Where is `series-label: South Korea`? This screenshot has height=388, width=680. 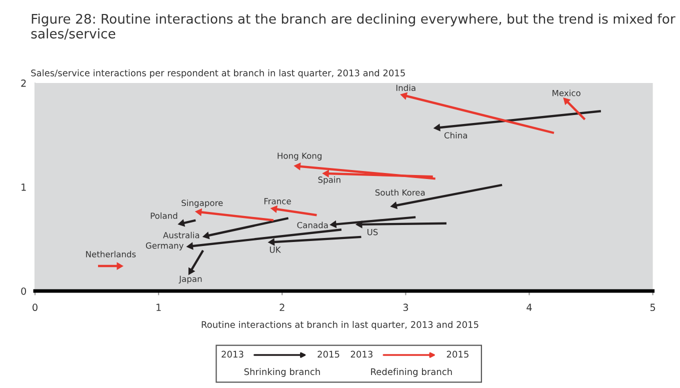 series-label: South Korea is located at coordinates (400, 192).